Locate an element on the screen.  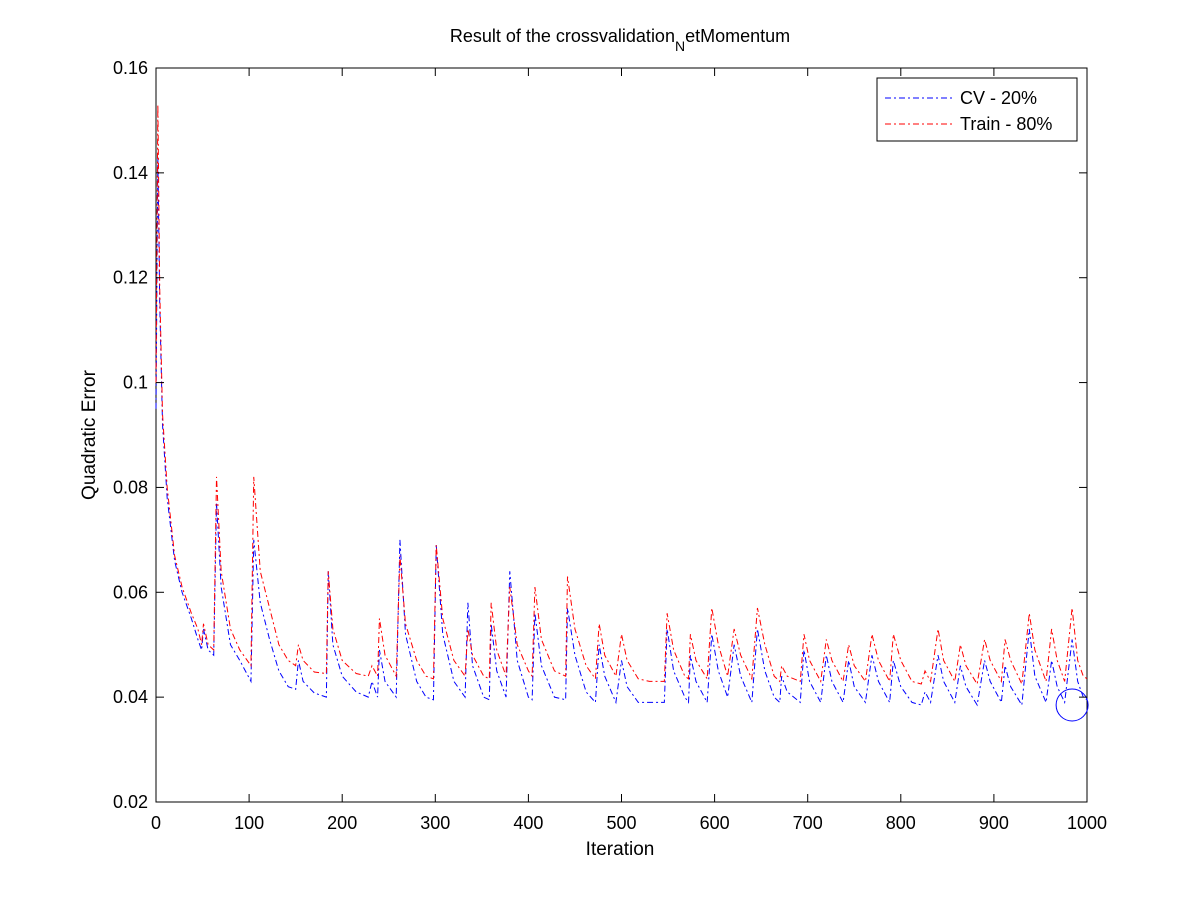
x-tick-label: 1000 is located at coordinates (1087, 823).